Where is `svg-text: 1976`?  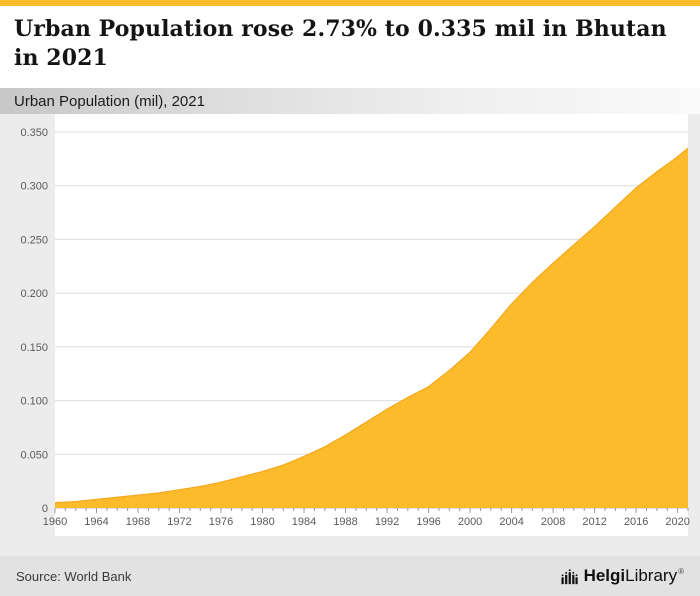
svg-text: 1976 is located at coordinates (221, 522).